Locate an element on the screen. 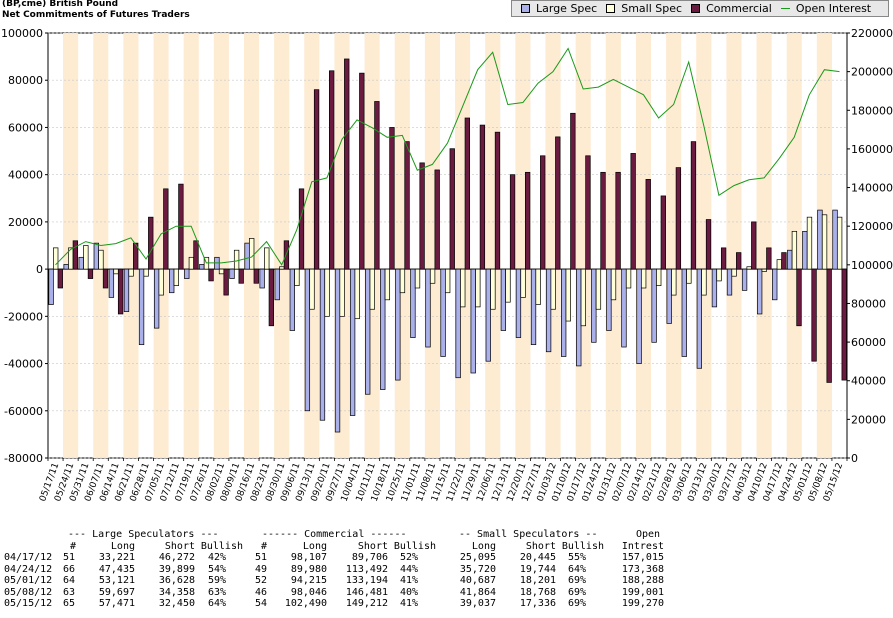 The width and height of the screenshot is (893, 618). legend-item-2: Commercial is located at coordinates (731, 8).